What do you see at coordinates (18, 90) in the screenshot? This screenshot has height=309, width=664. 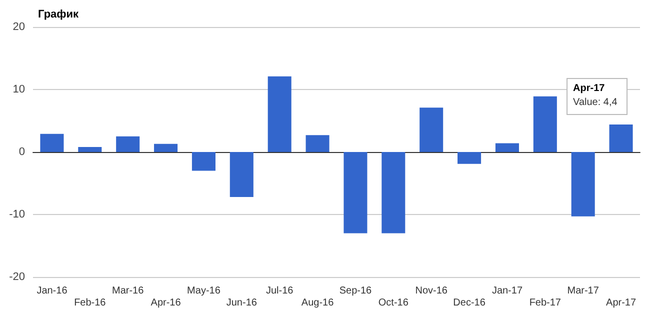 I see `y-tick-label: 10` at bounding box center [18, 90].